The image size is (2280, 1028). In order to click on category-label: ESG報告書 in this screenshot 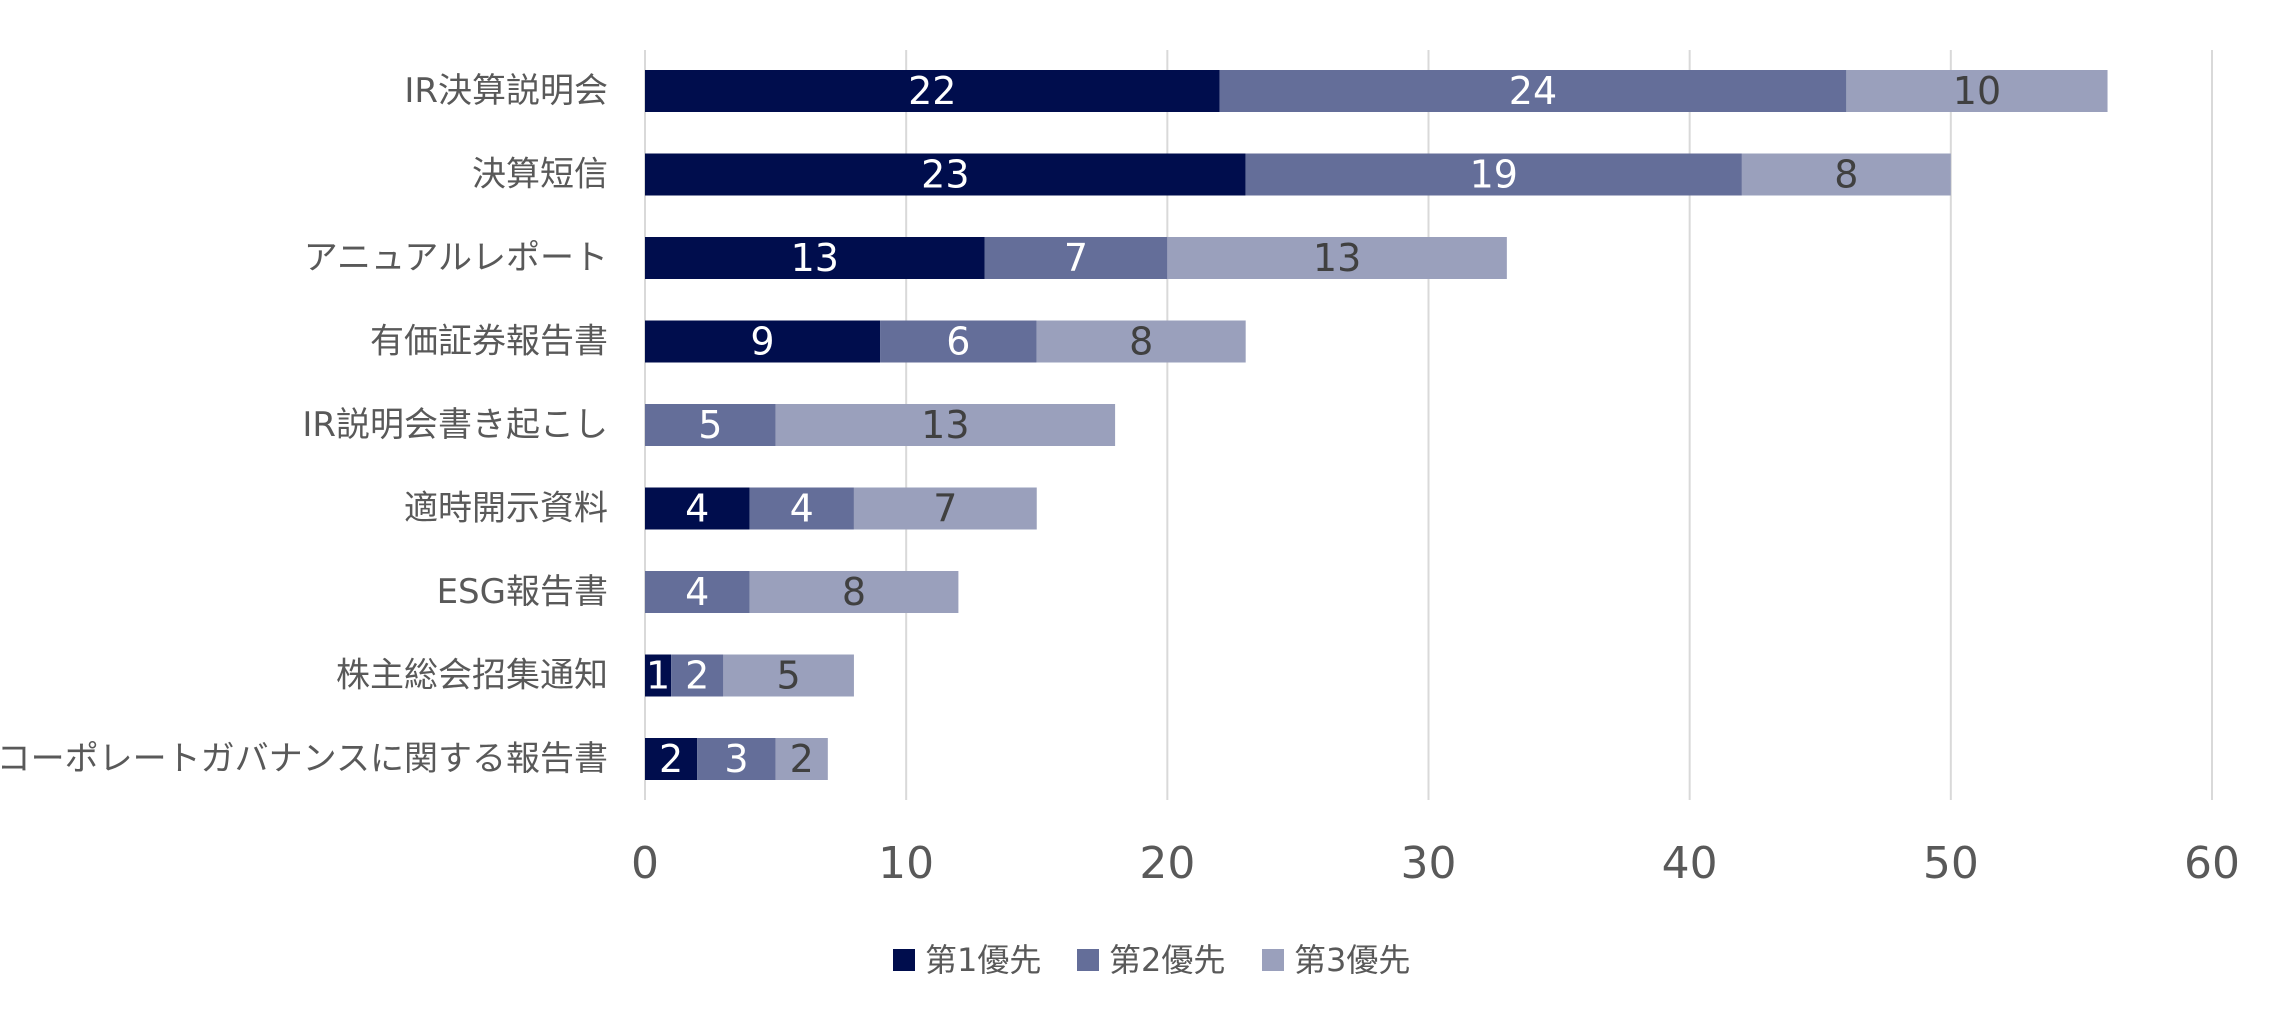, I will do `click(522, 592)`.